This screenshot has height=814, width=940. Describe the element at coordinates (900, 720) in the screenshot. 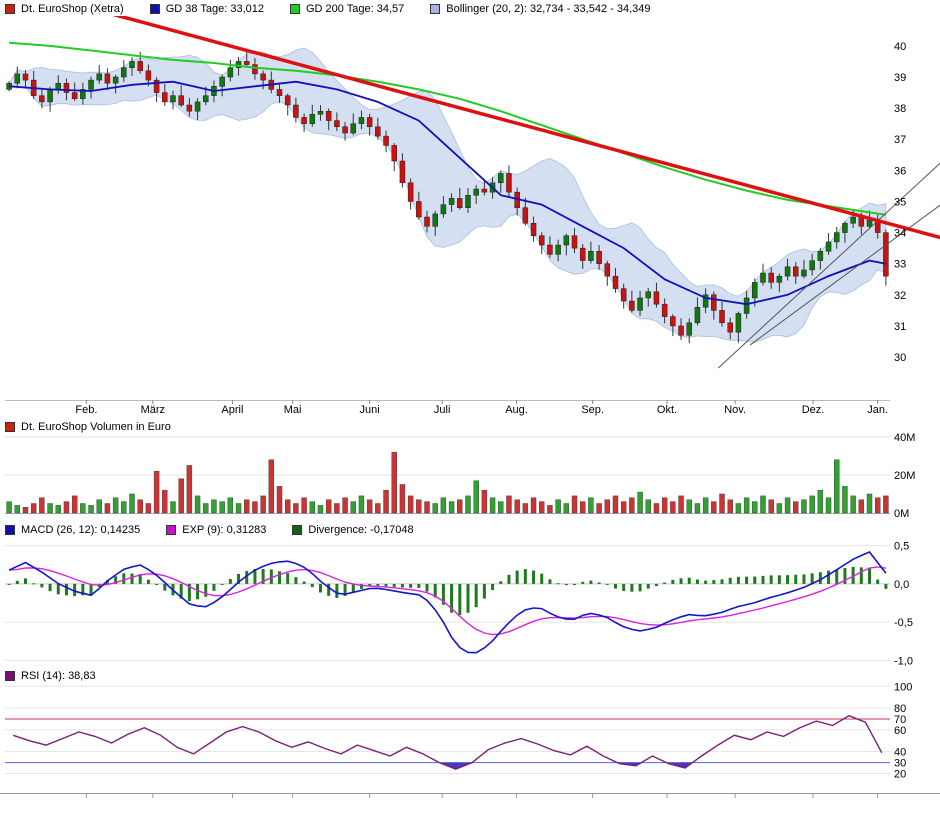

I see `svg-text: 70` at that location.